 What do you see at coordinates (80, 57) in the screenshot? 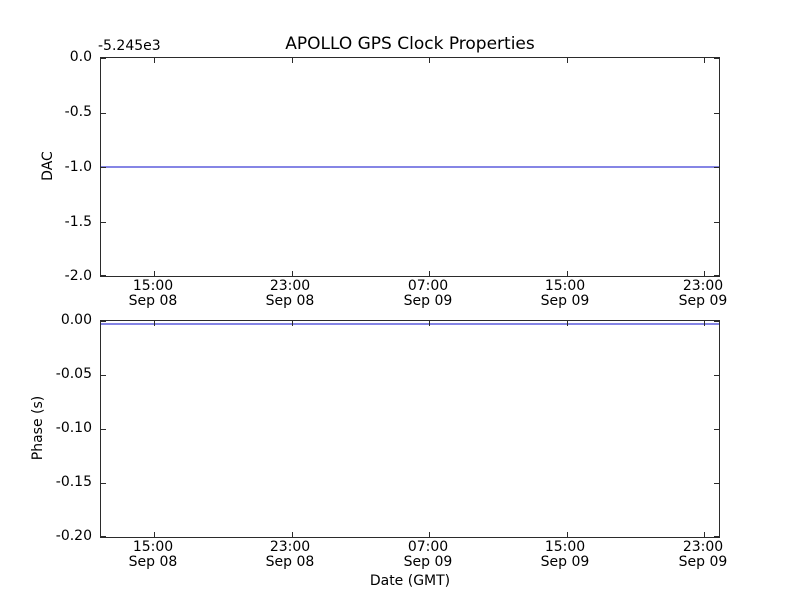
I see `y-tick-label: 0.0` at bounding box center [80, 57].